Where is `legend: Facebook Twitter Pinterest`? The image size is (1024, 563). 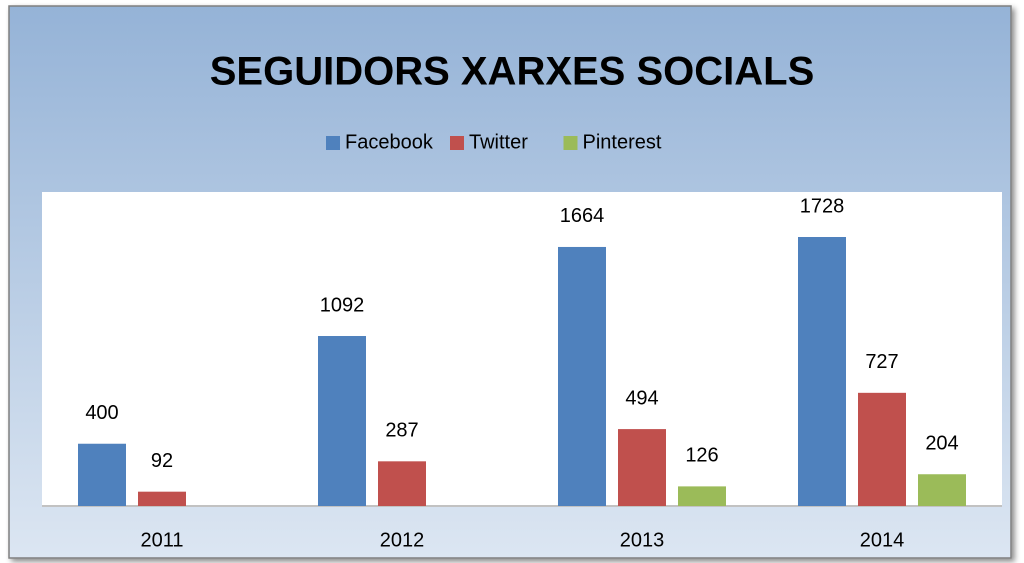
legend: Facebook Twitter Pinterest is located at coordinates (494, 142).